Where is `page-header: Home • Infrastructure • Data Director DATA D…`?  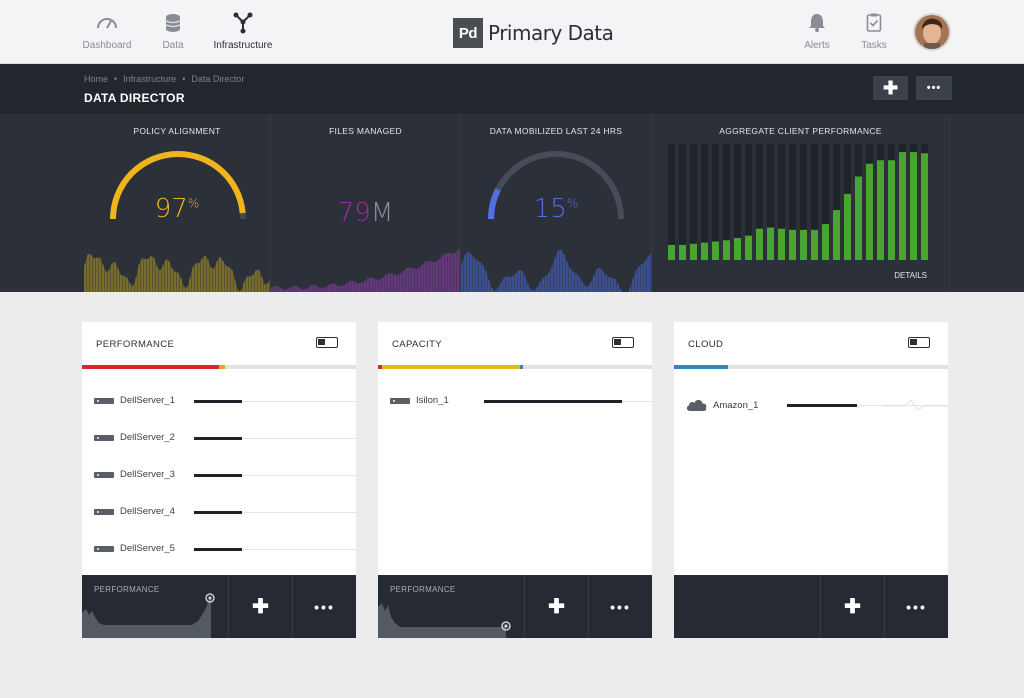 page-header: Home • Infrastructure • Data Director DATA D… is located at coordinates (512, 89).